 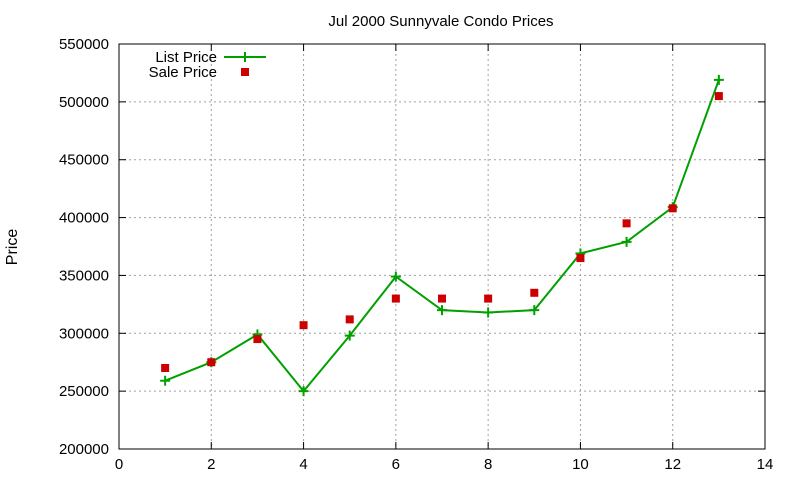 What do you see at coordinates (84, 102) in the screenshot?
I see `y-tick-label: 500000` at bounding box center [84, 102].